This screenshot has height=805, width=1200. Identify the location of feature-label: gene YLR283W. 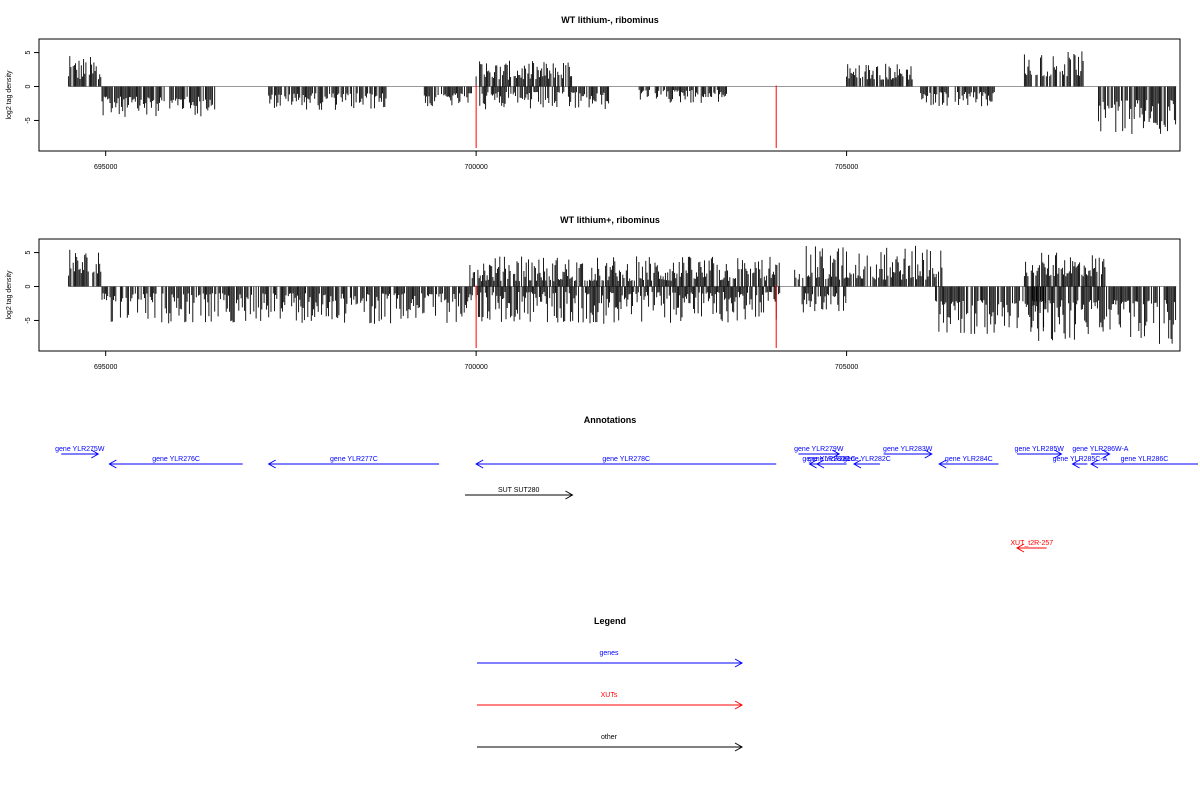
(908, 449).